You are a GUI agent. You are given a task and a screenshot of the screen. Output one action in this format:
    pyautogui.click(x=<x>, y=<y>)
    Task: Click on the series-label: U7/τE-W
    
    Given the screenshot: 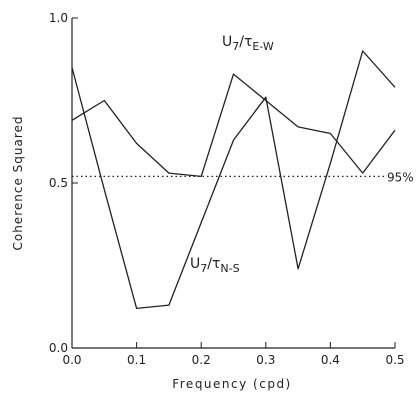 What is the action you would take?
    pyautogui.click(x=248, y=43)
    